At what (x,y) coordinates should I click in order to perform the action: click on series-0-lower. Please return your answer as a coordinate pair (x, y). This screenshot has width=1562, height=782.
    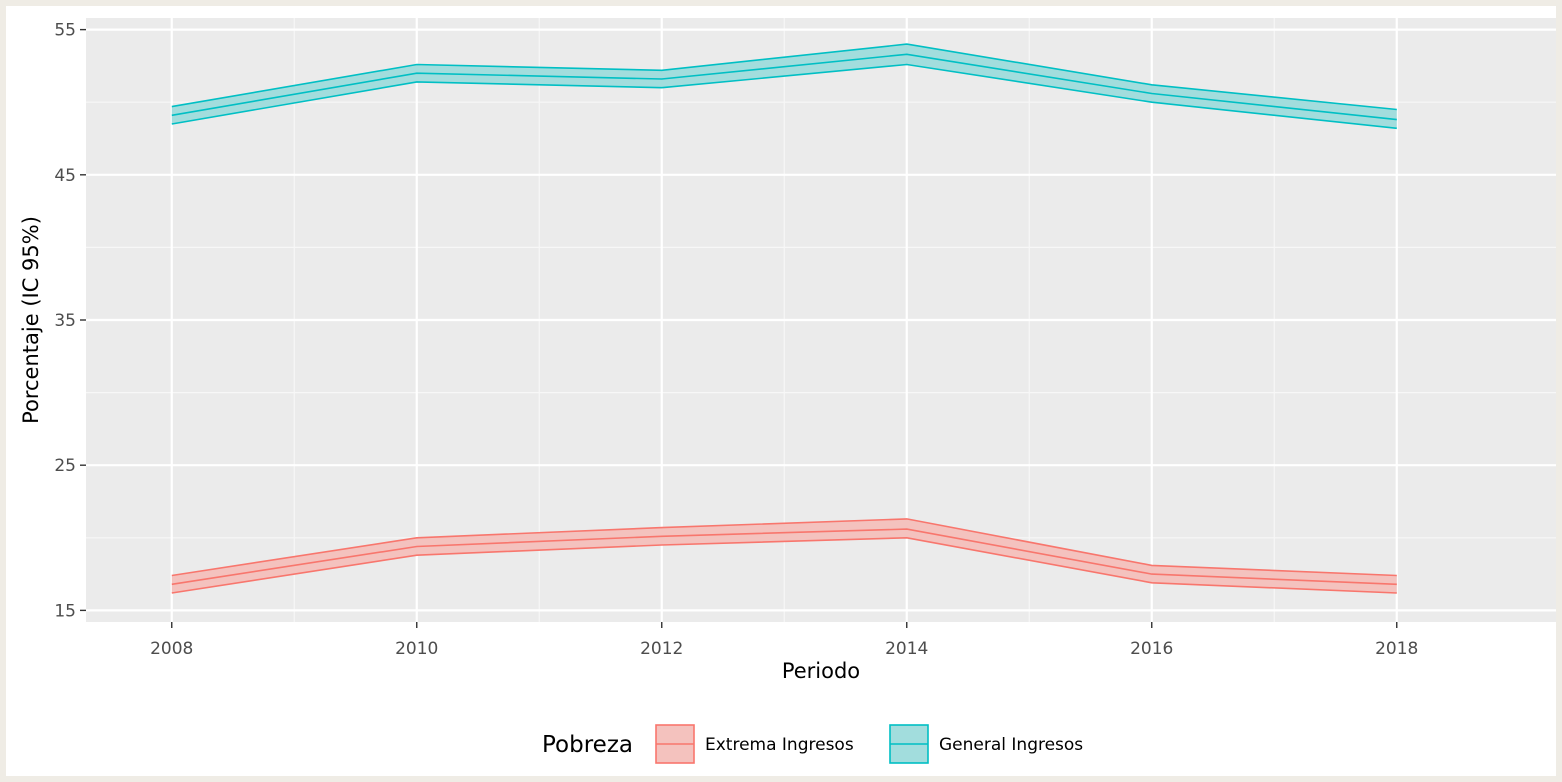
    Looking at the image, I should click on (784, 565).